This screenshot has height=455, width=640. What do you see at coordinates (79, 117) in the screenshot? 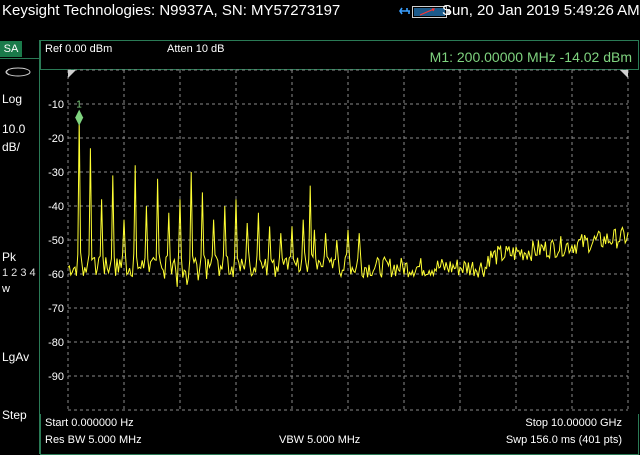
I see `marker-1-diamond-icon` at bounding box center [79, 117].